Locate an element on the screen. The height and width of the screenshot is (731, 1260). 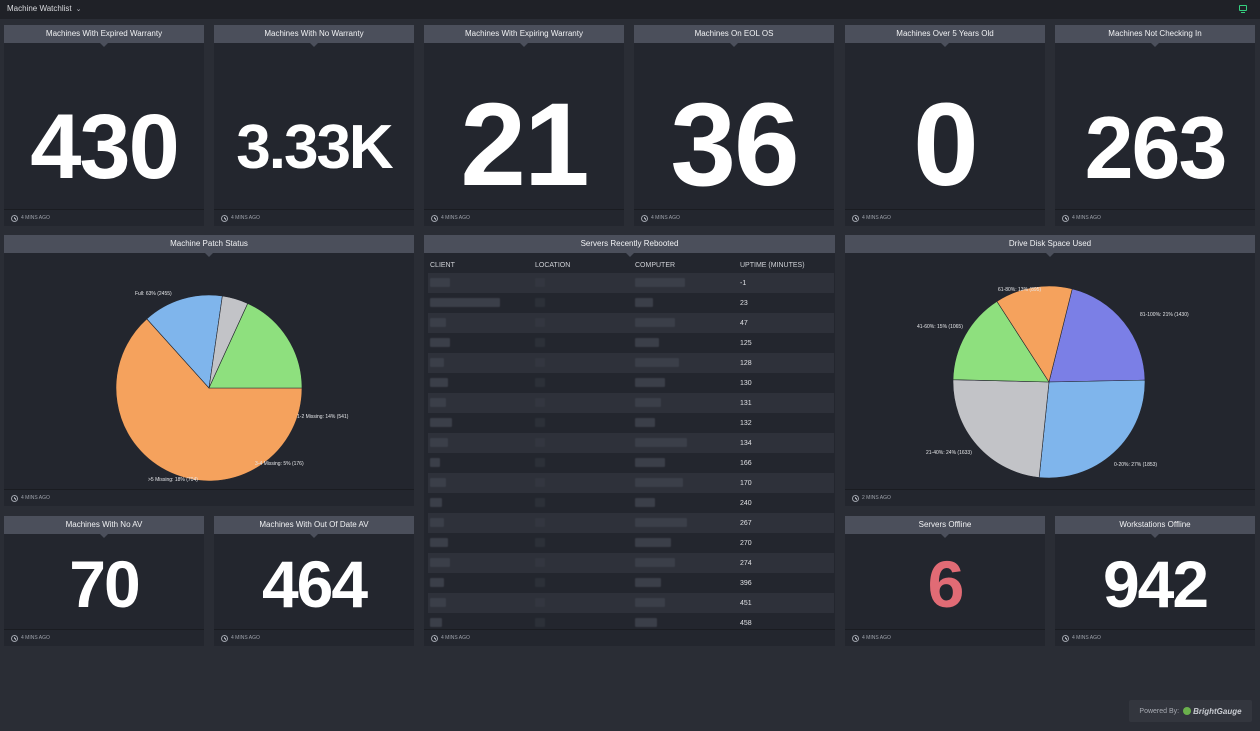
table-row: 23 is located at coordinates (631, 303).